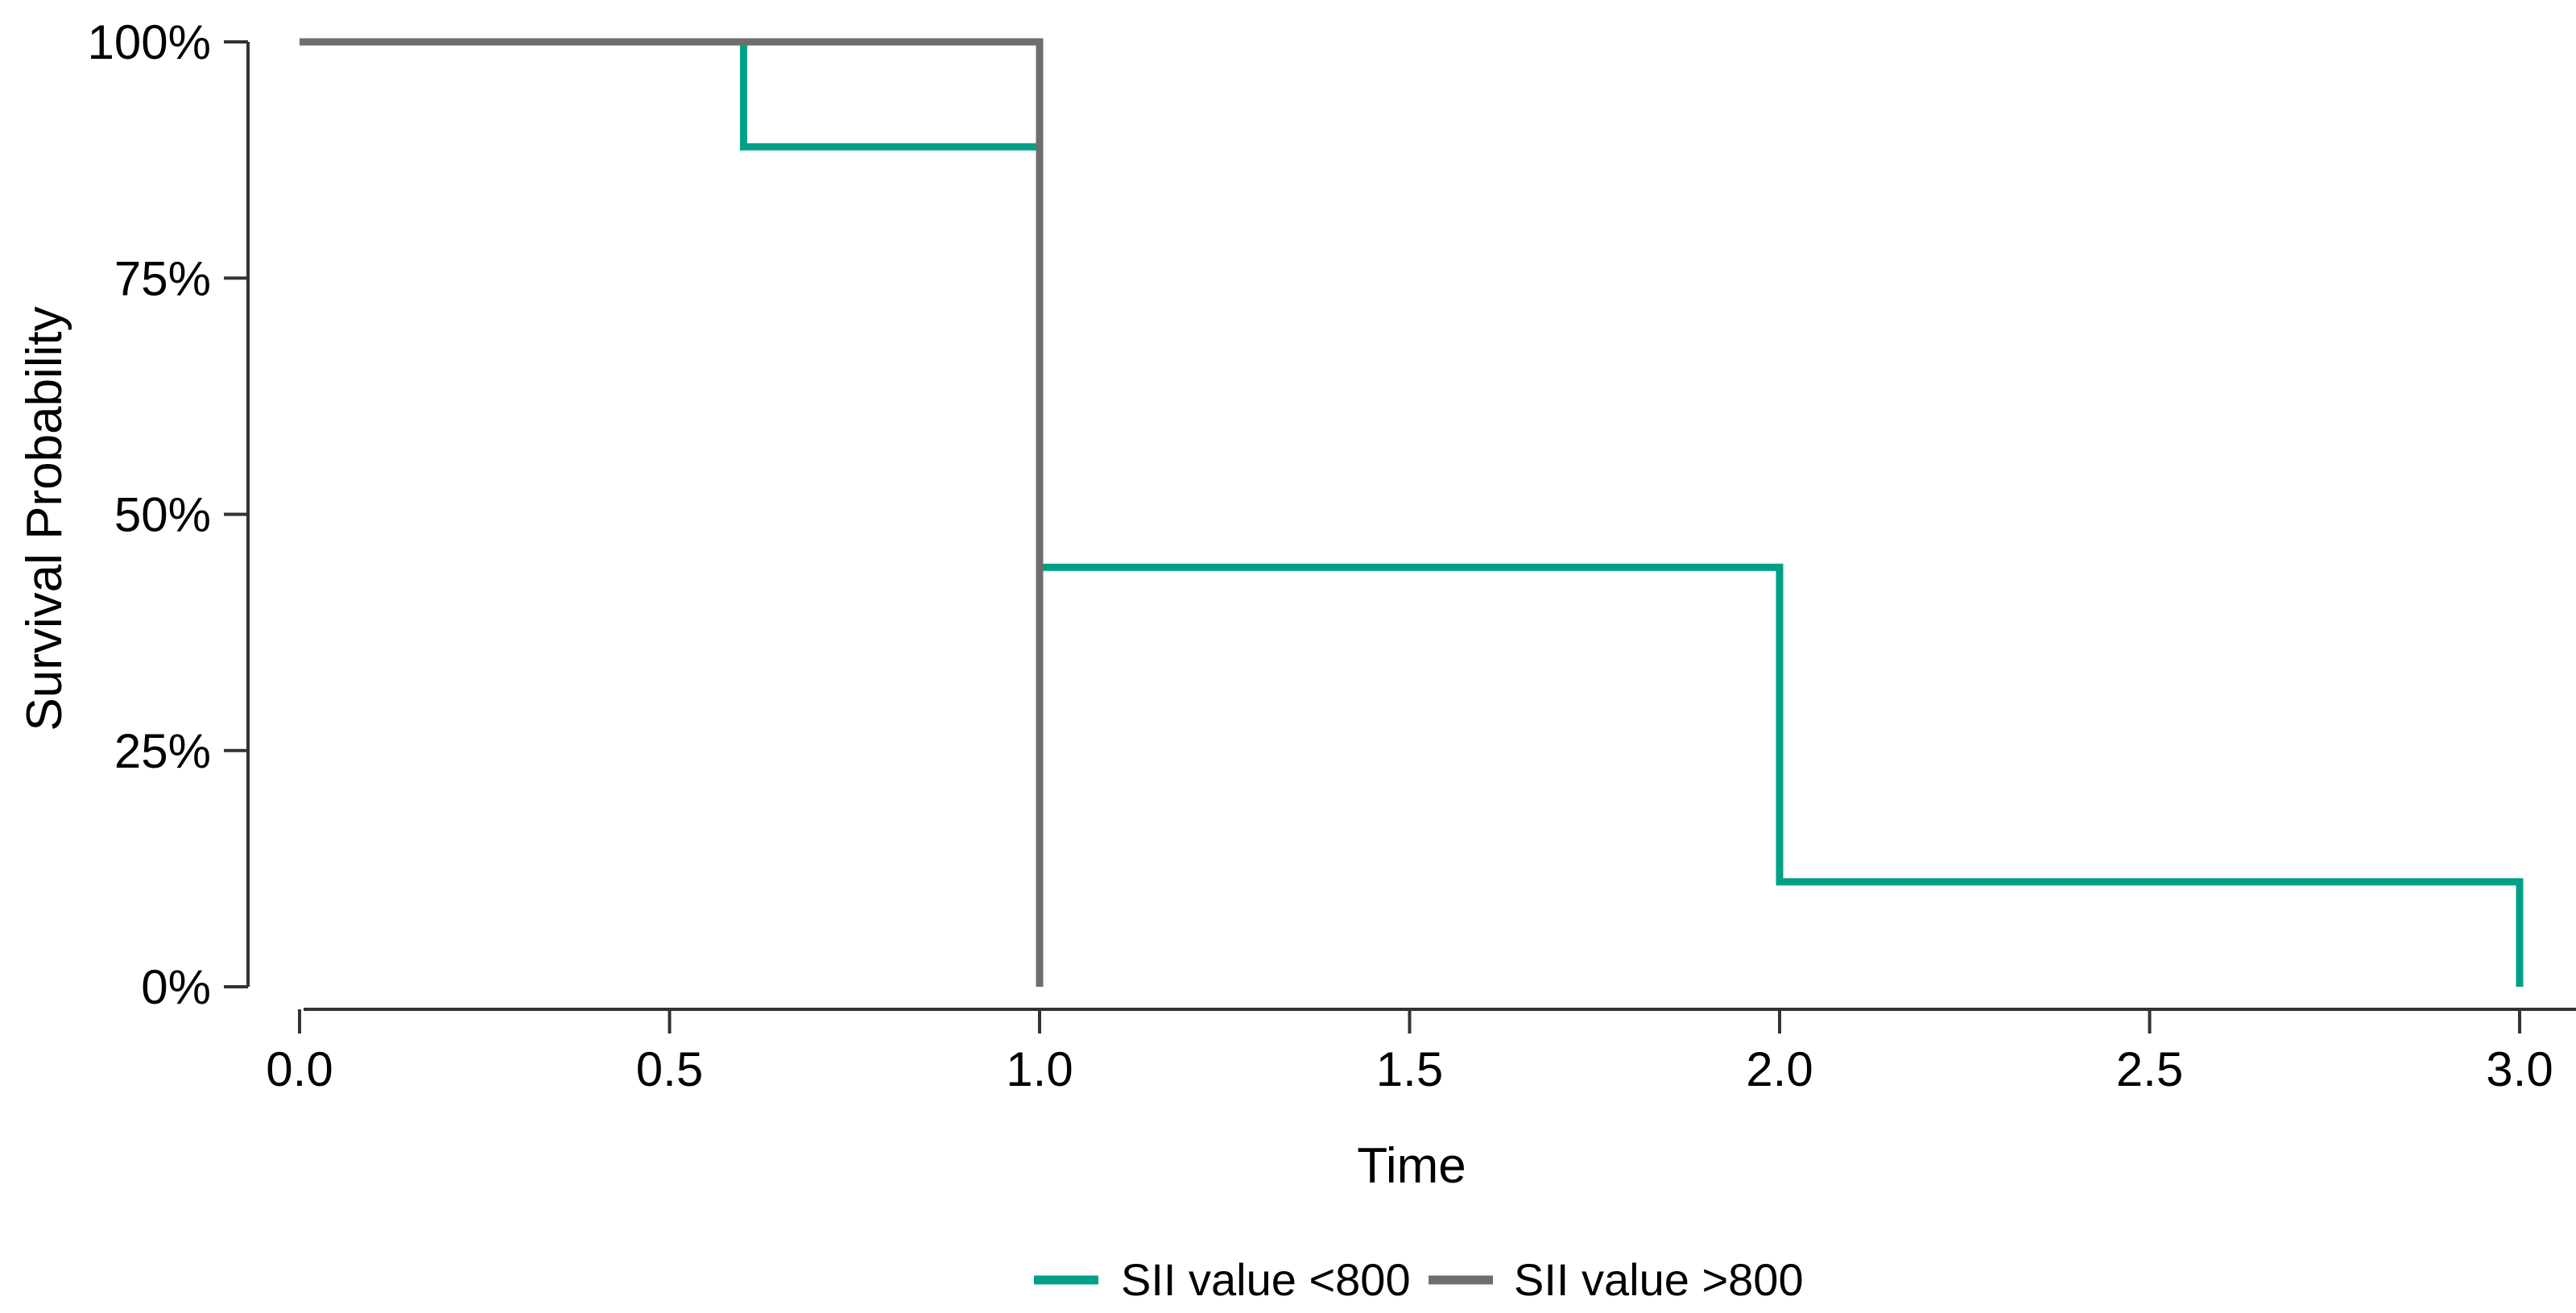 The width and height of the screenshot is (2576, 1313). What do you see at coordinates (1039, 1069) in the screenshot?
I see `x-tick-label: 1.0` at bounding box center [1039, 1069].